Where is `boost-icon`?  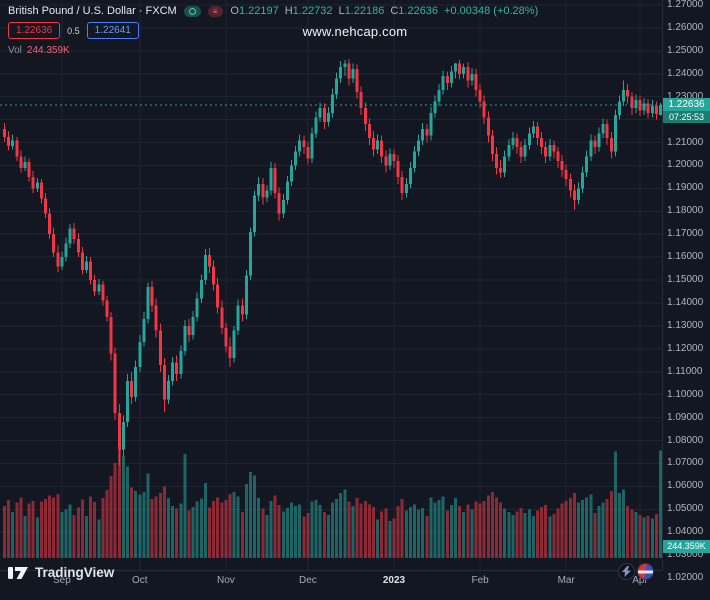 boost-icon is located at coordinates (626, 571).